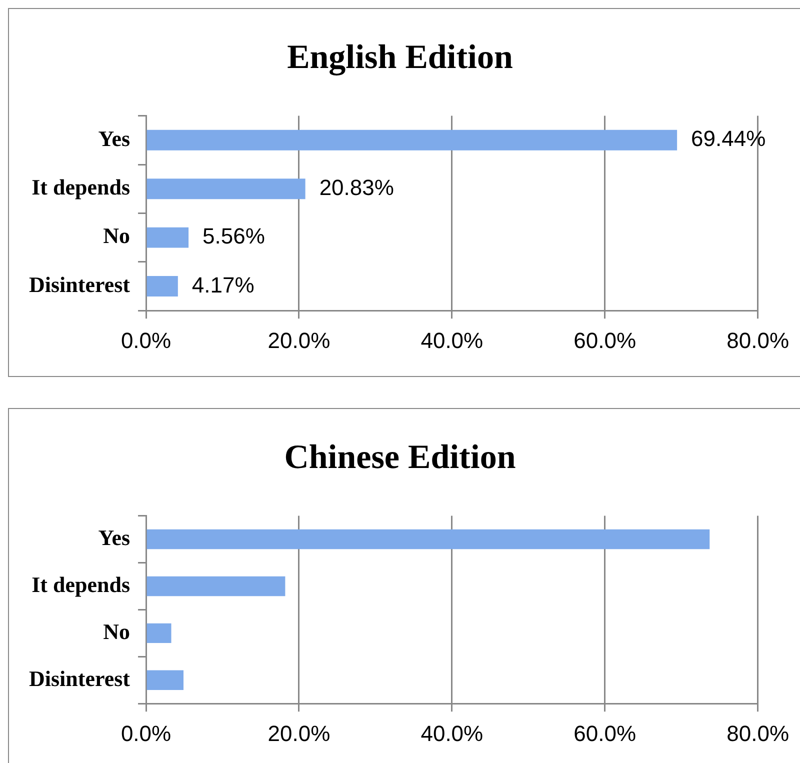  Describe the element at coordinates (356, 187) in the screenshot. I see `data-label: 20.83%` at that location.